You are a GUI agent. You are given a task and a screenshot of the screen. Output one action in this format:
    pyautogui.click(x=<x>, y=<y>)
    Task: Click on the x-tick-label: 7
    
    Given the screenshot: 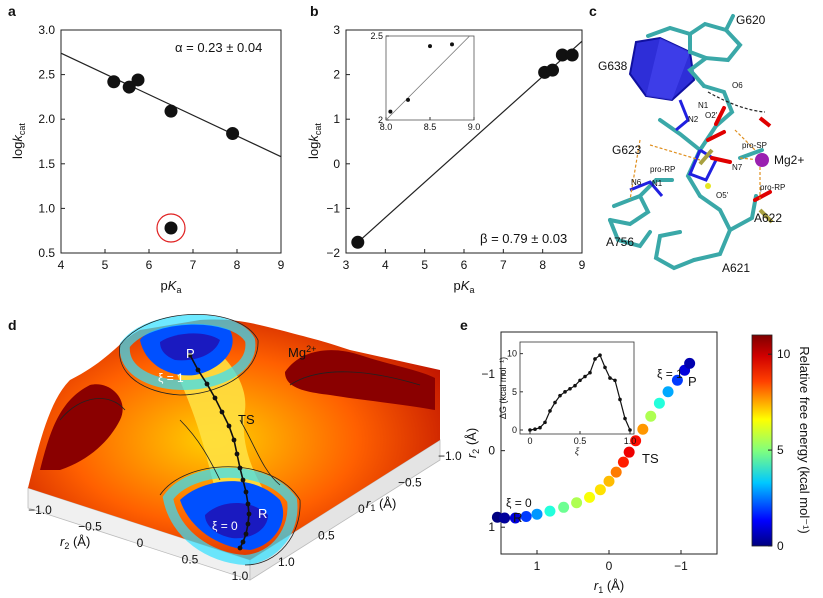 What is the action you would take?
    pyautogui.click(x=503, y=265)
    